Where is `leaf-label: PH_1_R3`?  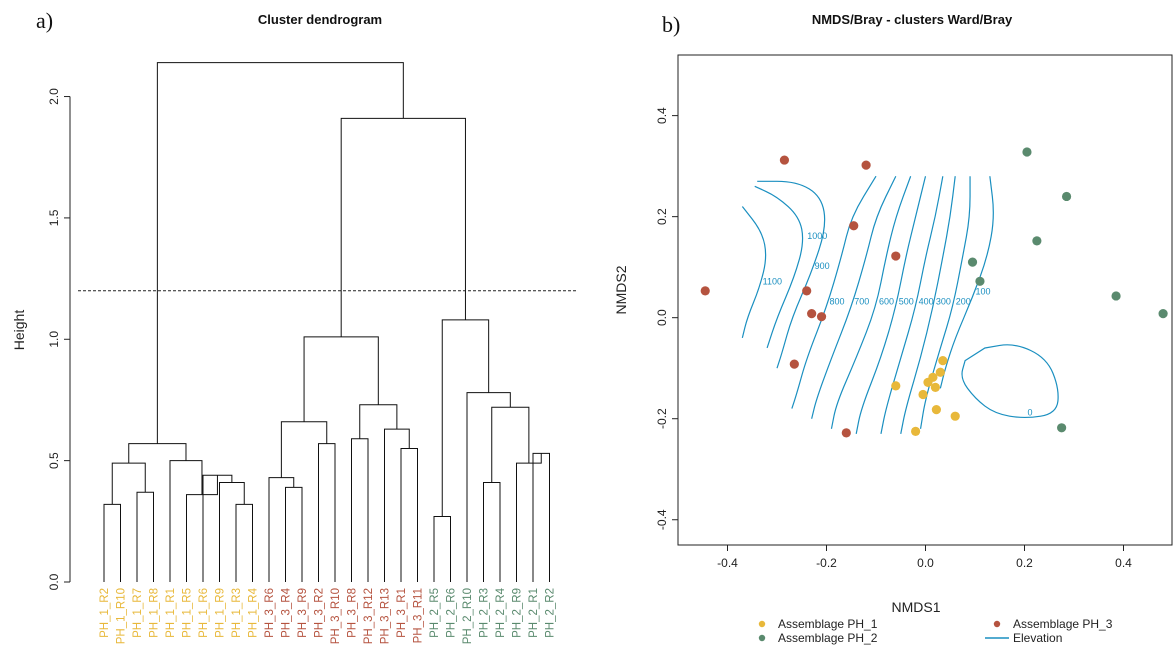 leaf-label: PH_1_R3 is located at coordinates (237, 613).